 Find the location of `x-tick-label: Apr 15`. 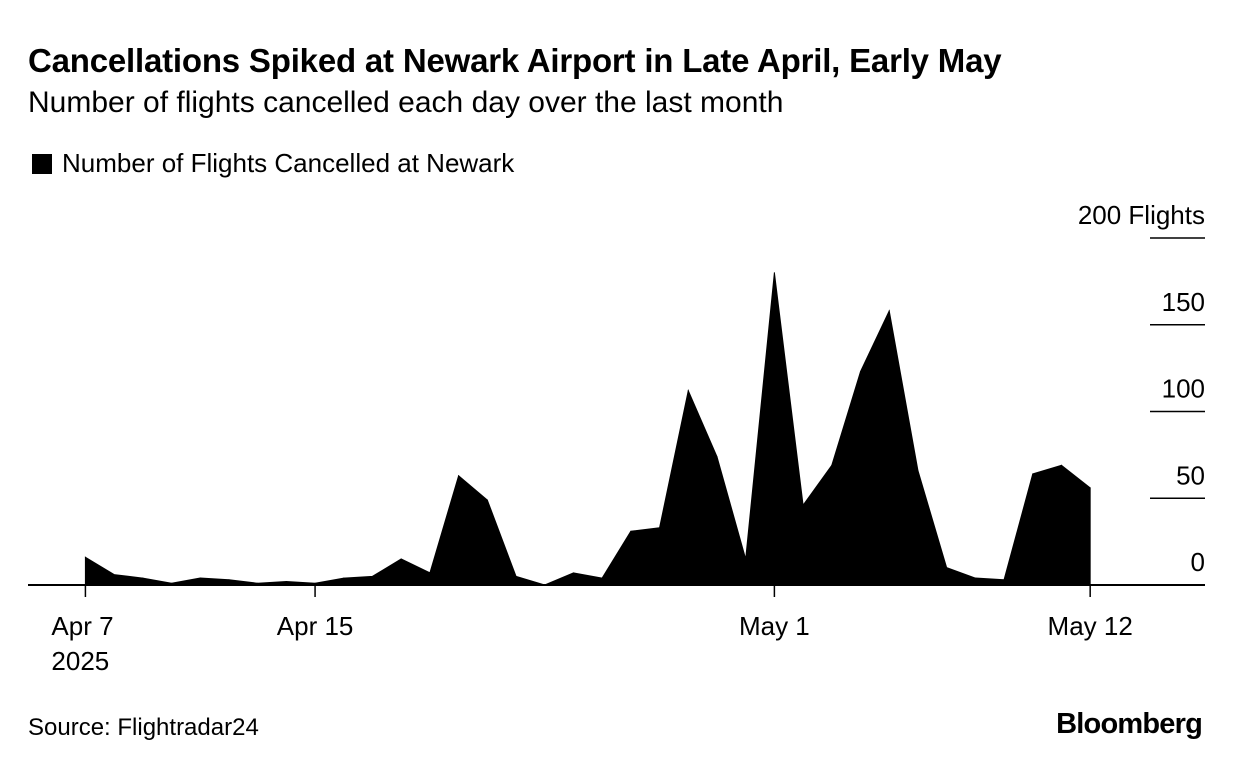

x-tick-label: Apr 15 is located at coordinates (315, 626).